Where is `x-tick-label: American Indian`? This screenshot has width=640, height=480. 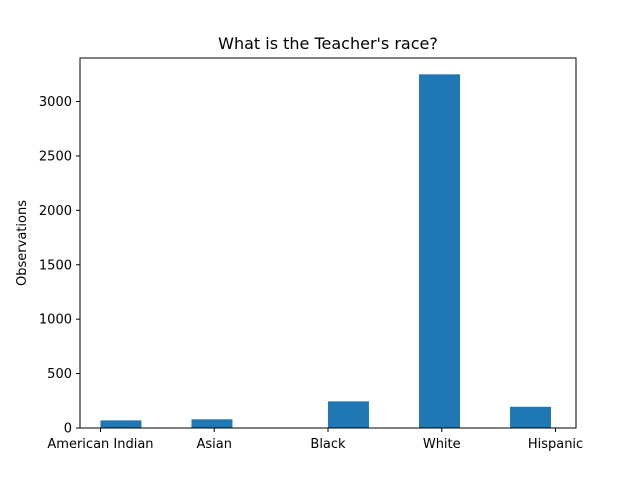 x-tick-label: American Indian is located at coordinates (100, 444).